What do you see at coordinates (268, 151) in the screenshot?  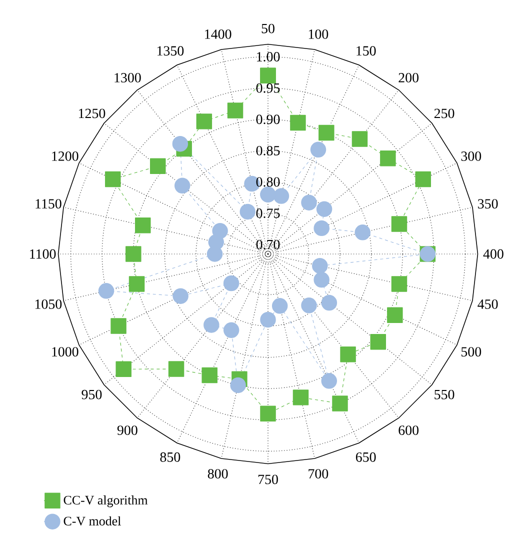 I see `y-tick-label: 0.85` at bounding box center [268, 151].